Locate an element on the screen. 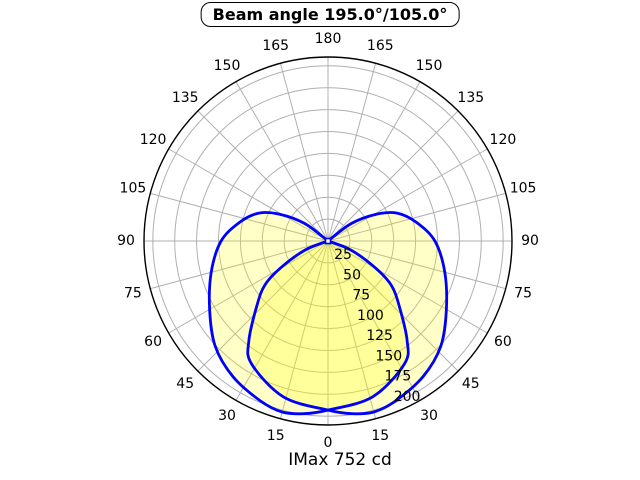  radial-tick-label: 100 is located at coordinates (370, 316).